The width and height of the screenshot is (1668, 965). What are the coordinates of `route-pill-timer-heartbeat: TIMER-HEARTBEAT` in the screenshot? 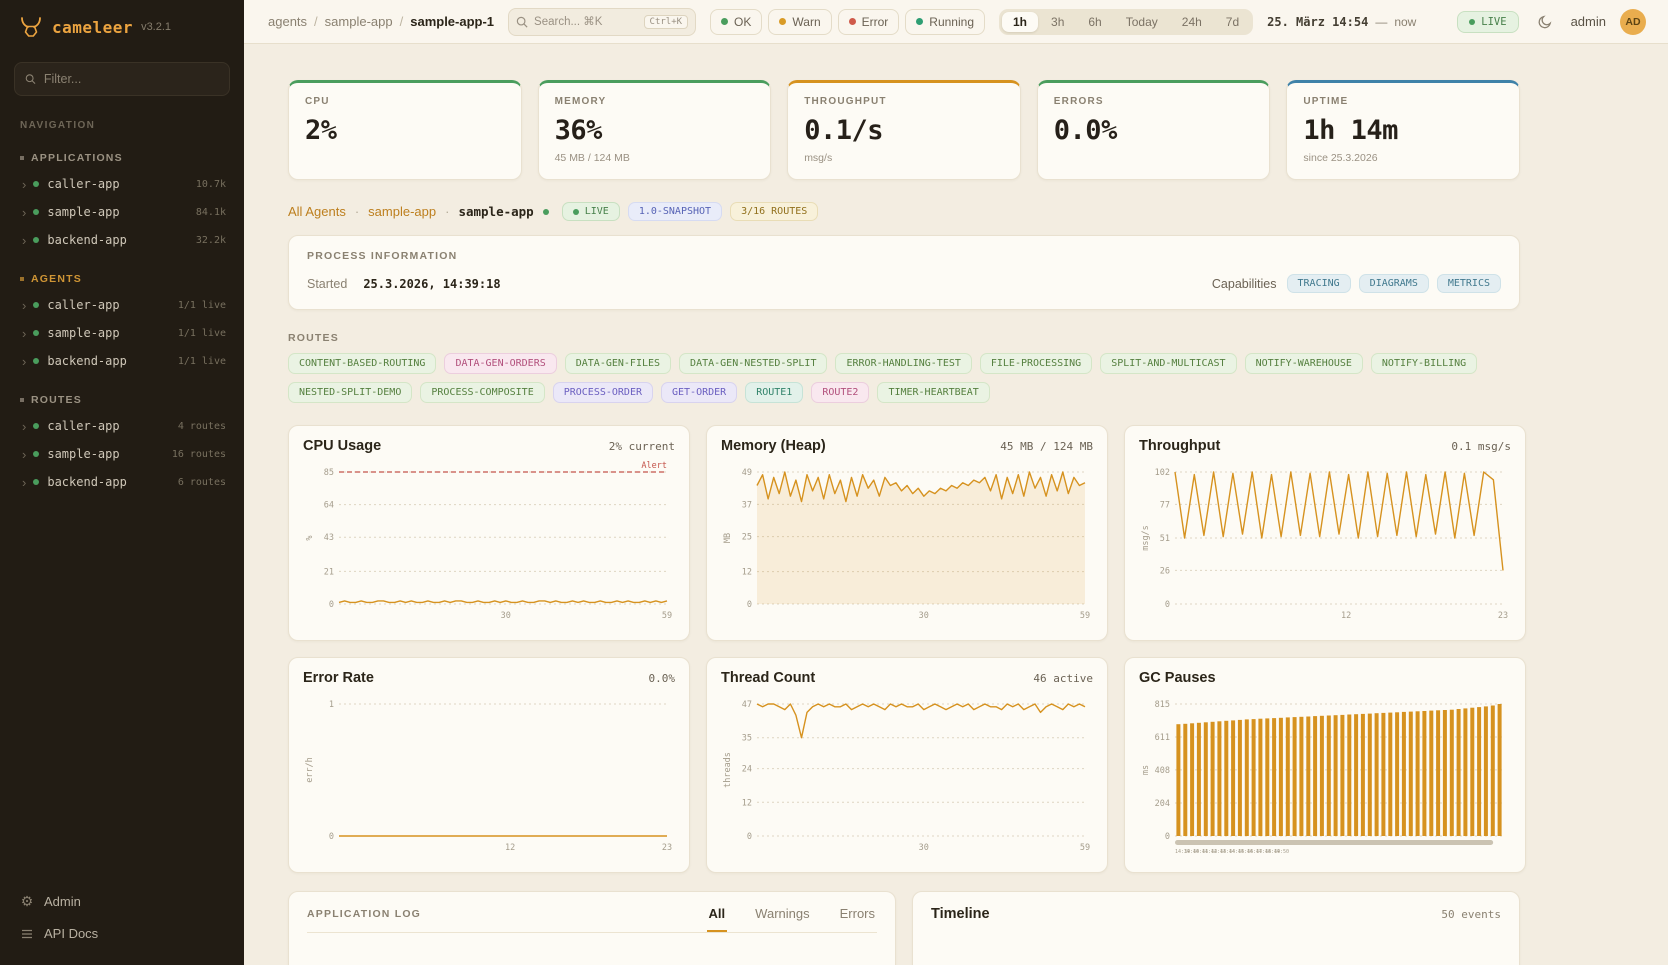 It's located at (933, 392).